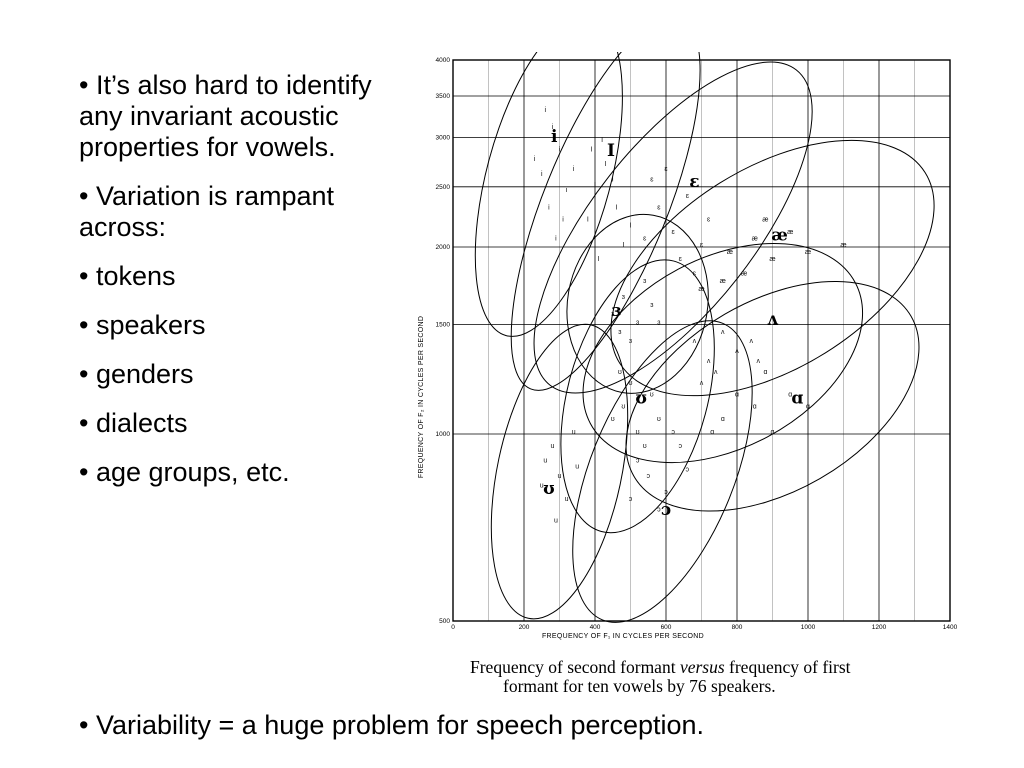  What do you see at coordinates (443, 96) in the screenshot?
I see `y-tick-label: 3500` at bounding box center [443, 96].